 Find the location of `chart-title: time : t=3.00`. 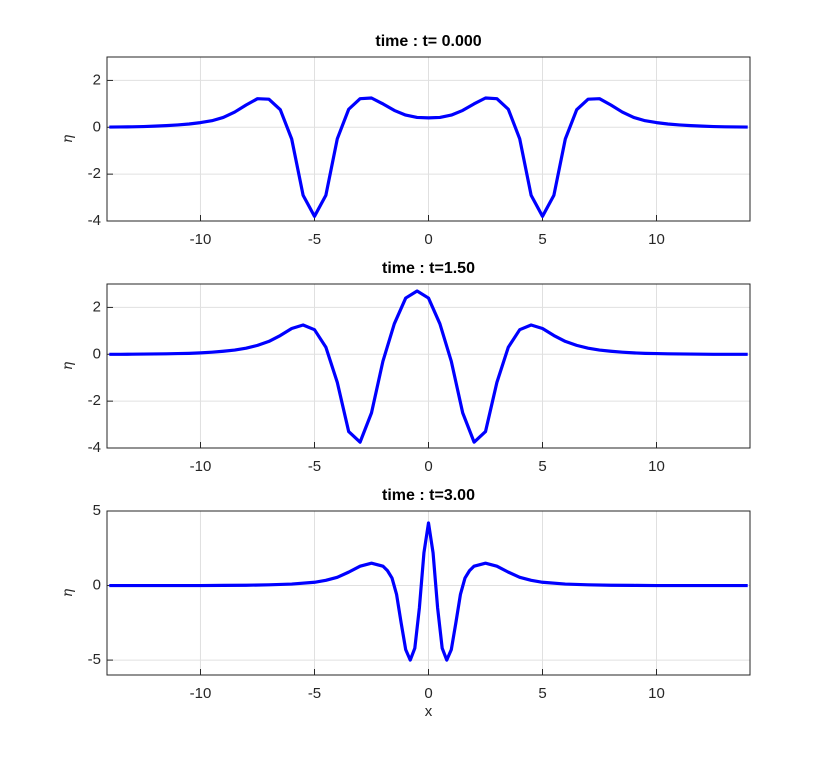

chart-title: time : t=3.00 is located at coordinates (428, 495).